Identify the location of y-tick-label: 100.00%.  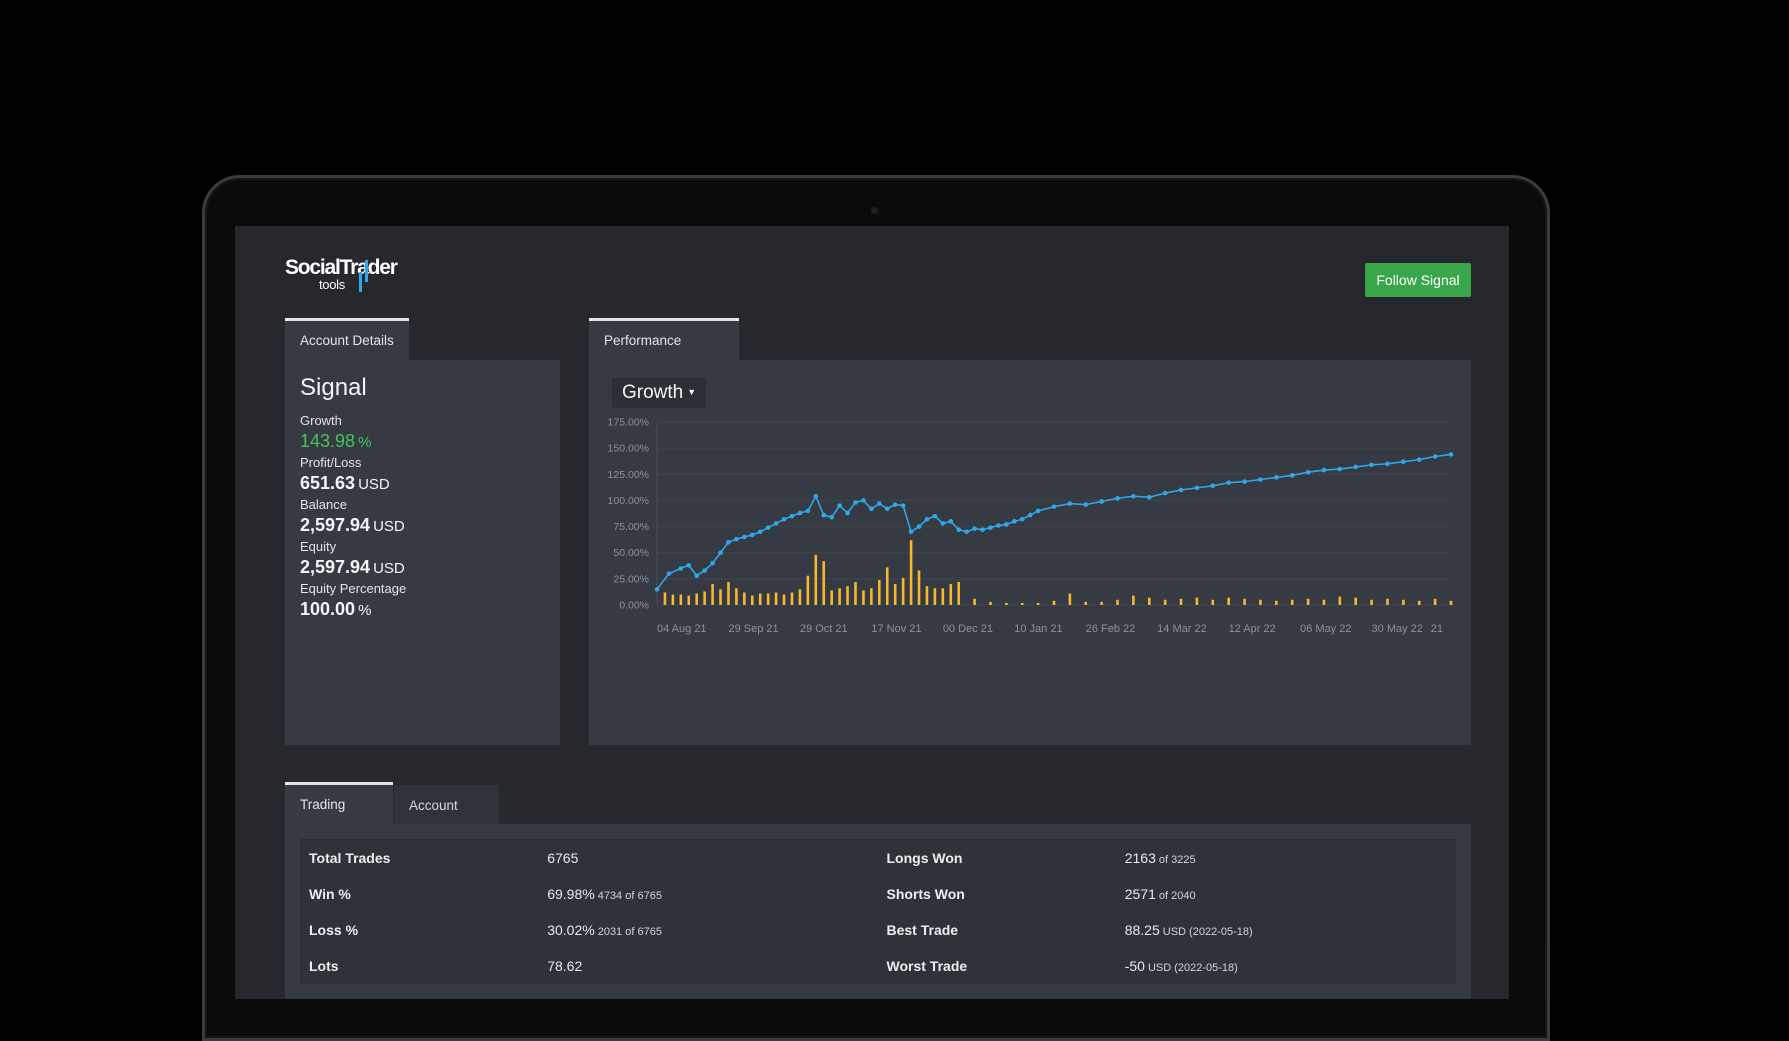
(628, 501).